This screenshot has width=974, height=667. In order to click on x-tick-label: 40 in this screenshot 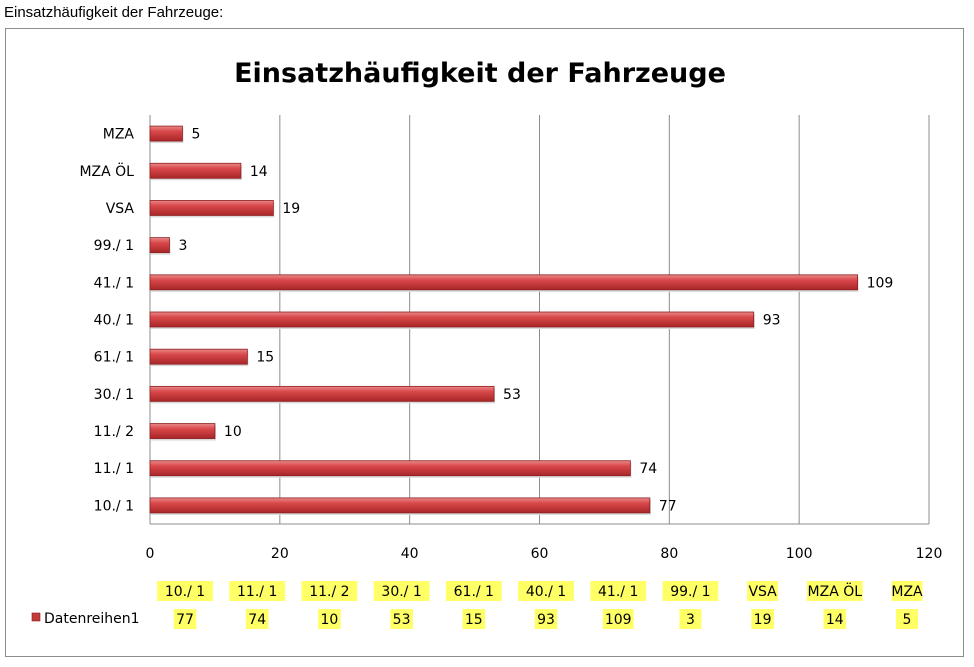, I will do `click(410, 554)`.